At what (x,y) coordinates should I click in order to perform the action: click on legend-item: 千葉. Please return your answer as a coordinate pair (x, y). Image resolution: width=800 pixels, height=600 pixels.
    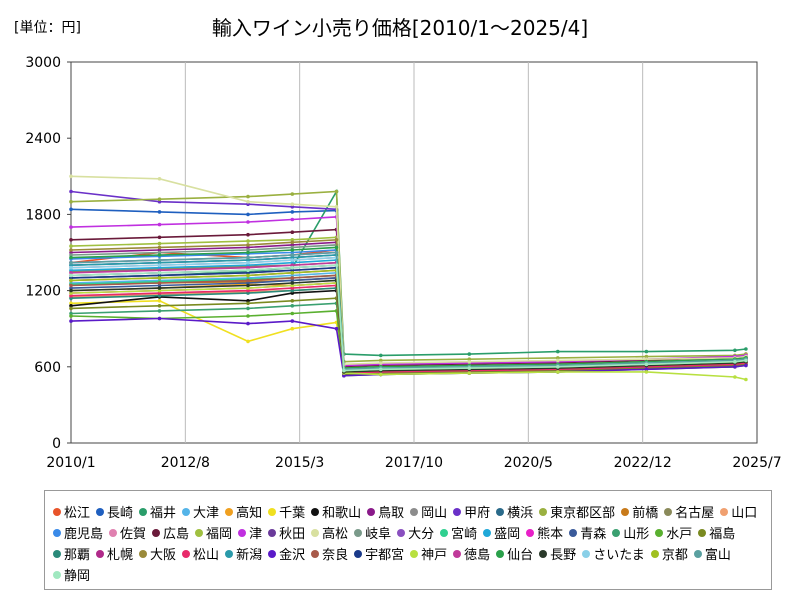
    Looking at the image, I should click on (286, 511).